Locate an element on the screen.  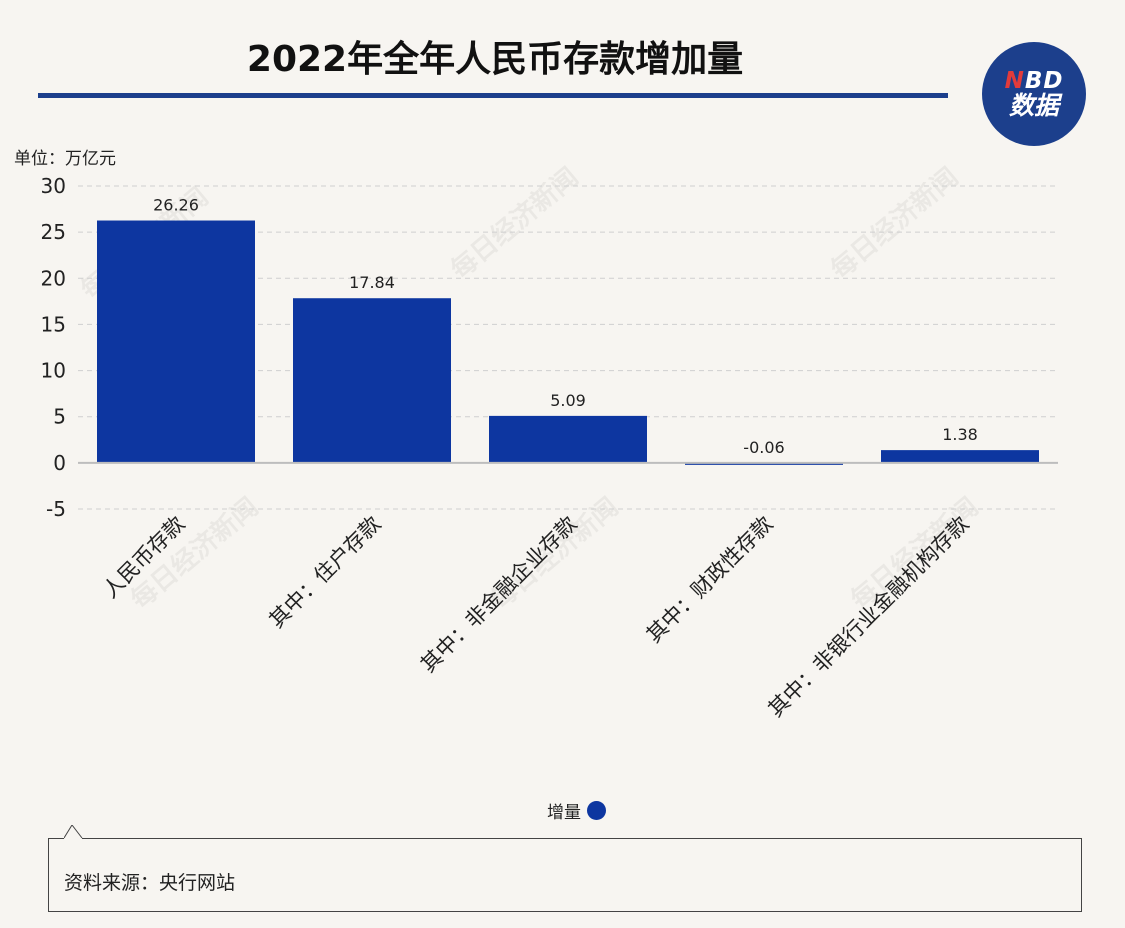
data-label: 5.09 is located at coordinates (568, 400).